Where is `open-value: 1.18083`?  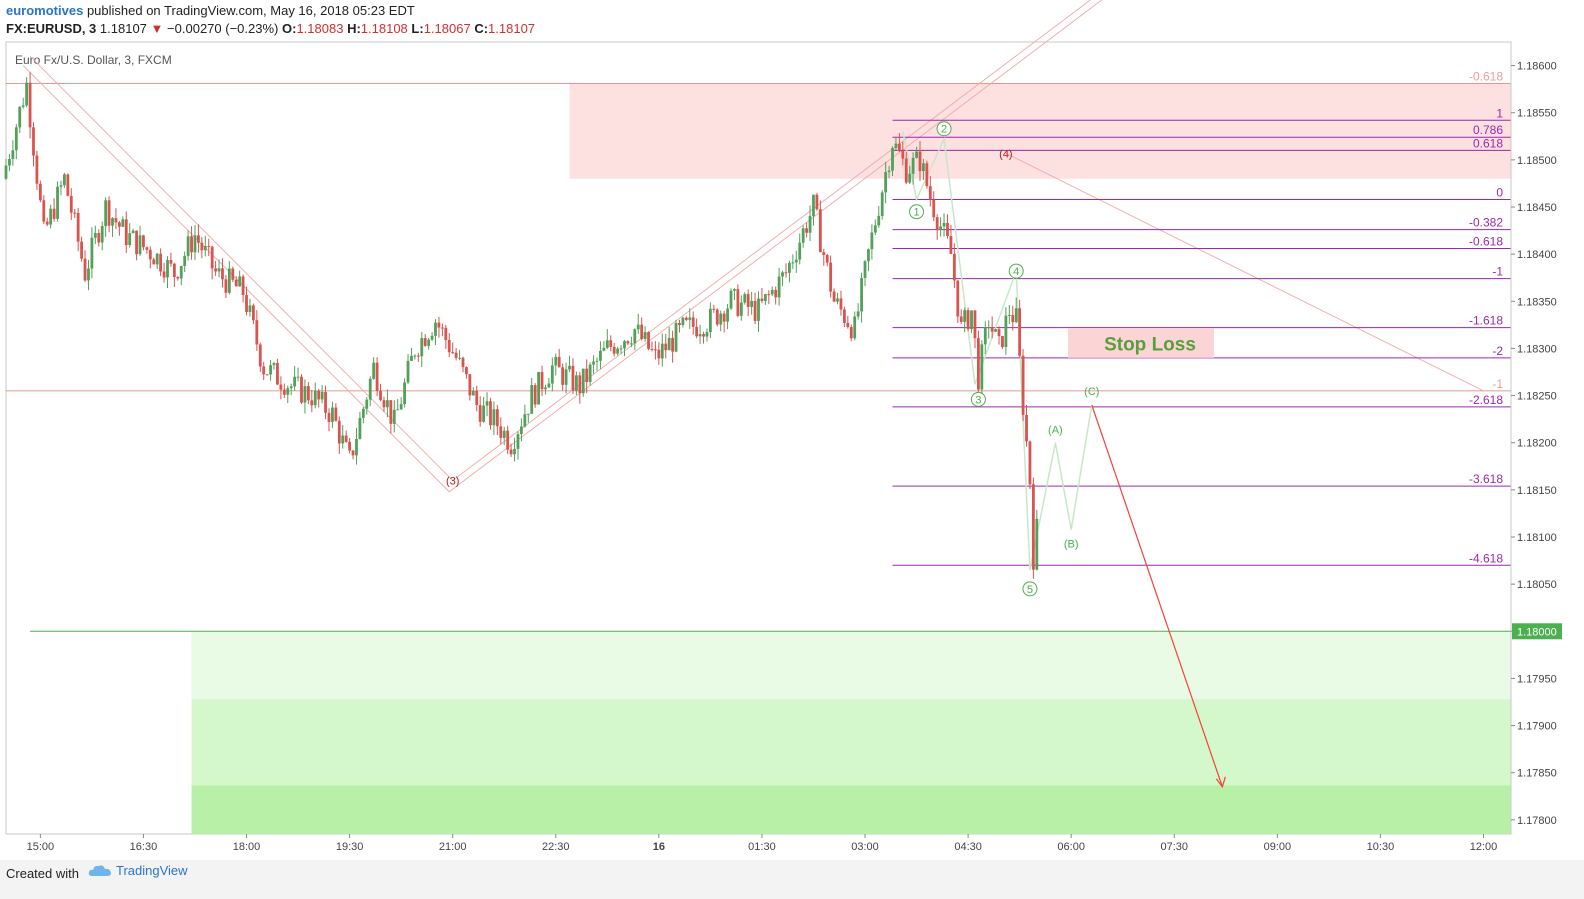
open-value: 1.18083 is located at coordinates (320, 28).